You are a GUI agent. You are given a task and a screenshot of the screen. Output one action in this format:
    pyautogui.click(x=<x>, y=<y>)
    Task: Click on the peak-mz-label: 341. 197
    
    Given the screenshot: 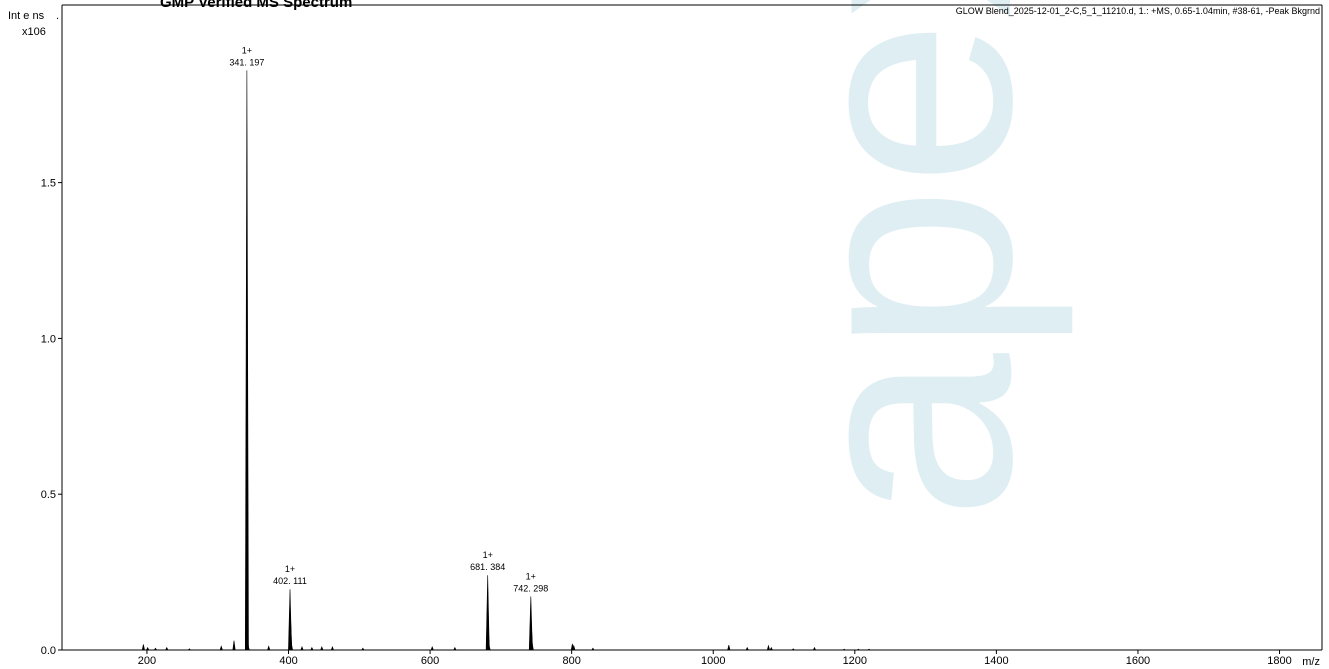 What is the action you would take?
    pyautogui.click(x=246, y=62)
    